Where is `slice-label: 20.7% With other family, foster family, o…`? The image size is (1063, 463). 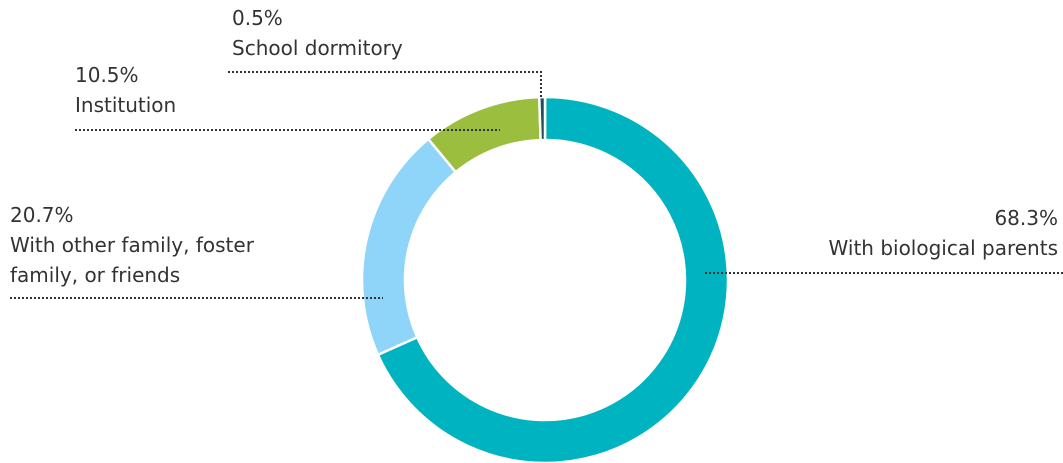 slice-label: 20.7% With other family, foster family, o… is located at coordinates (160, 245).